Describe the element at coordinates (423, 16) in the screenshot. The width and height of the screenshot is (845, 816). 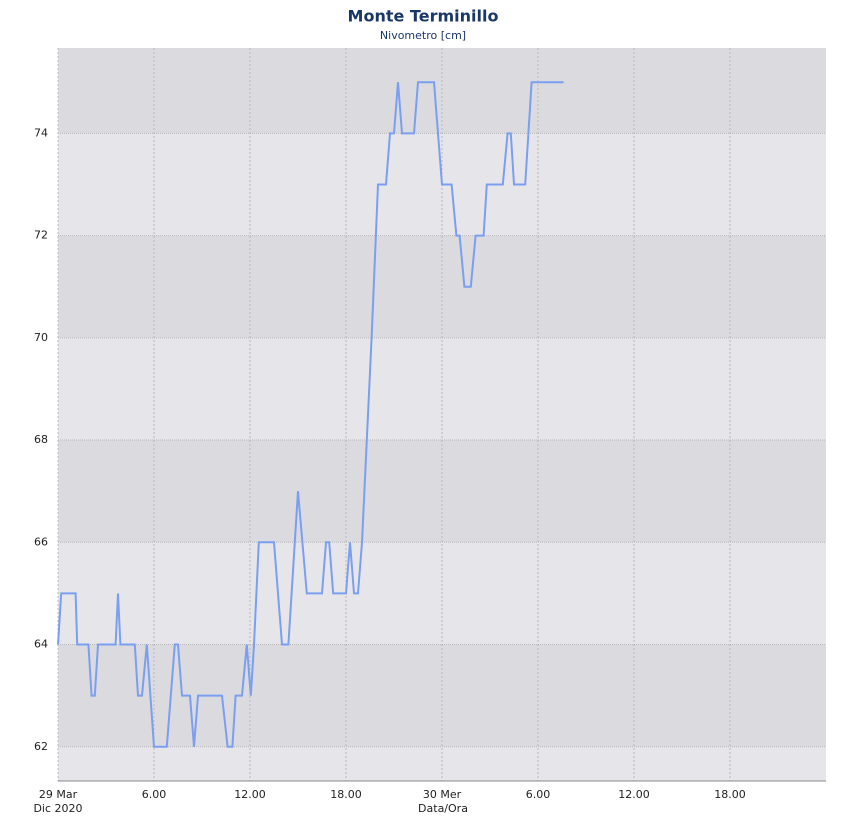
I see `chart-title: Monte Terminillo` at that location.